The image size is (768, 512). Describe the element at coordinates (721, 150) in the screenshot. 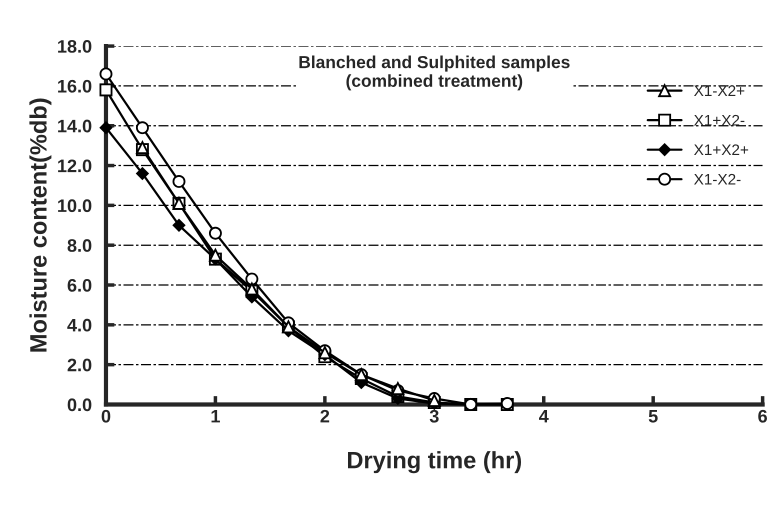

I see `legend-label: X1+X2+` at that location.